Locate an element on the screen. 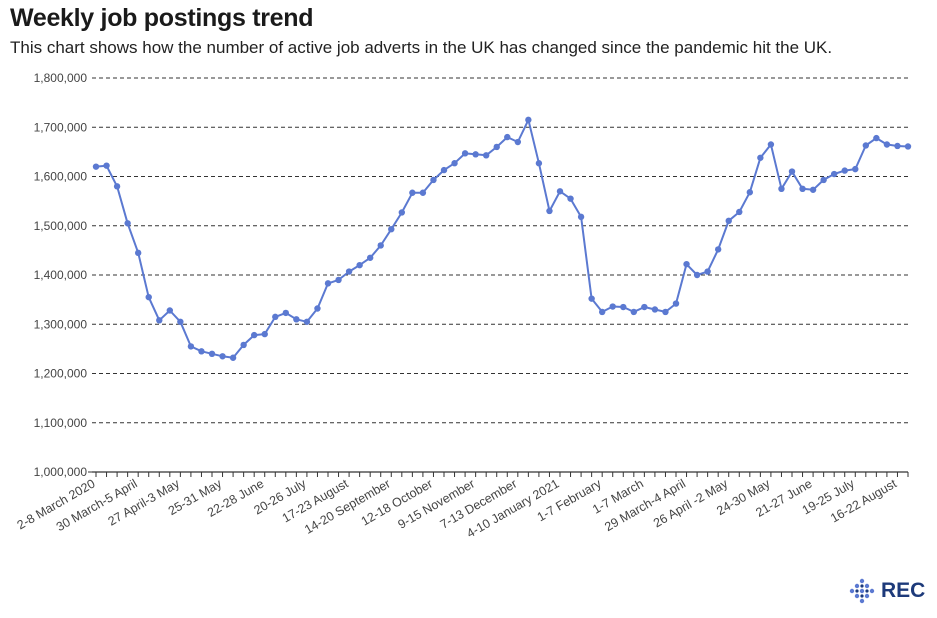 The image size is (937, 618). y-tick-label: 1,000,000 is located at coordinates (61, 472).